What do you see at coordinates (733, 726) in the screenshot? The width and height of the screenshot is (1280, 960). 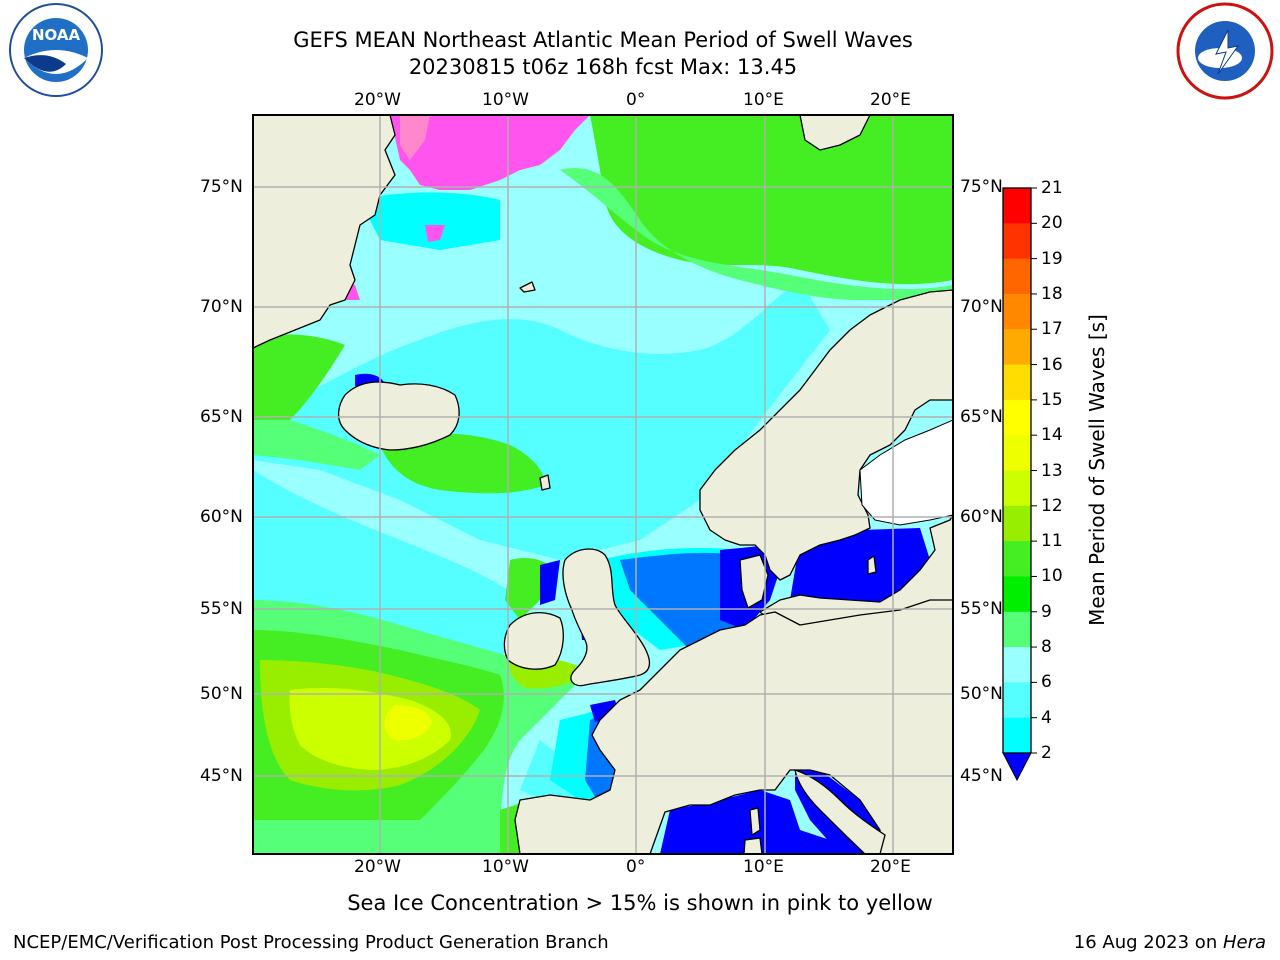 I see `land-continent` at bounding box center [733, 726].